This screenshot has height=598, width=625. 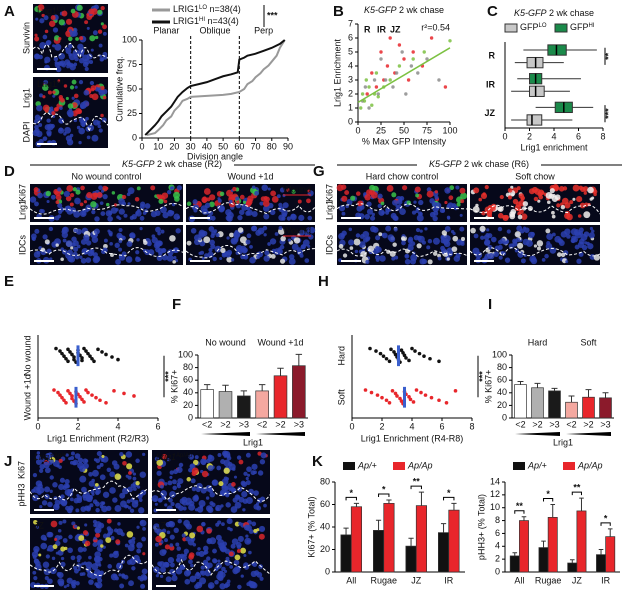 What do you see at coordinates (21, 470) in the screenshot?
I see `stain-label: Ki67` at bounding box center [21, 470].